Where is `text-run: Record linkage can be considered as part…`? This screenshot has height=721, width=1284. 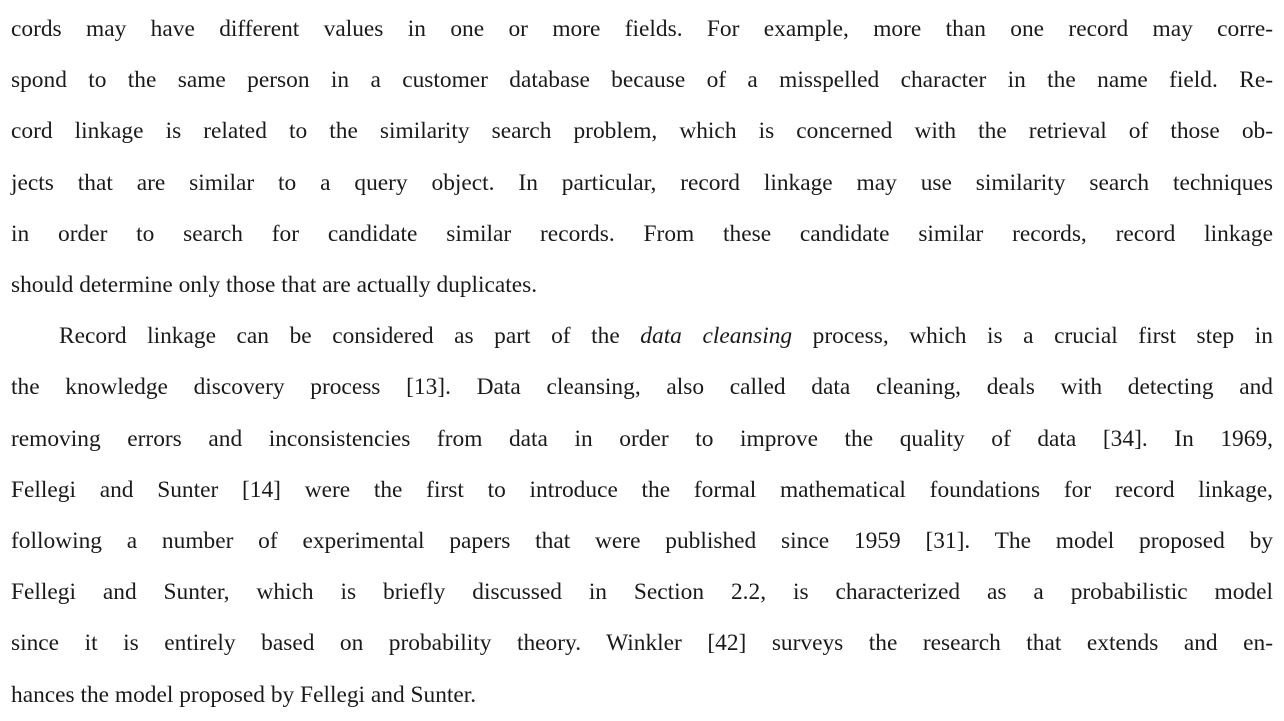 text-run: Record linkage can be considered as part… is located at coordinates (350, 336).